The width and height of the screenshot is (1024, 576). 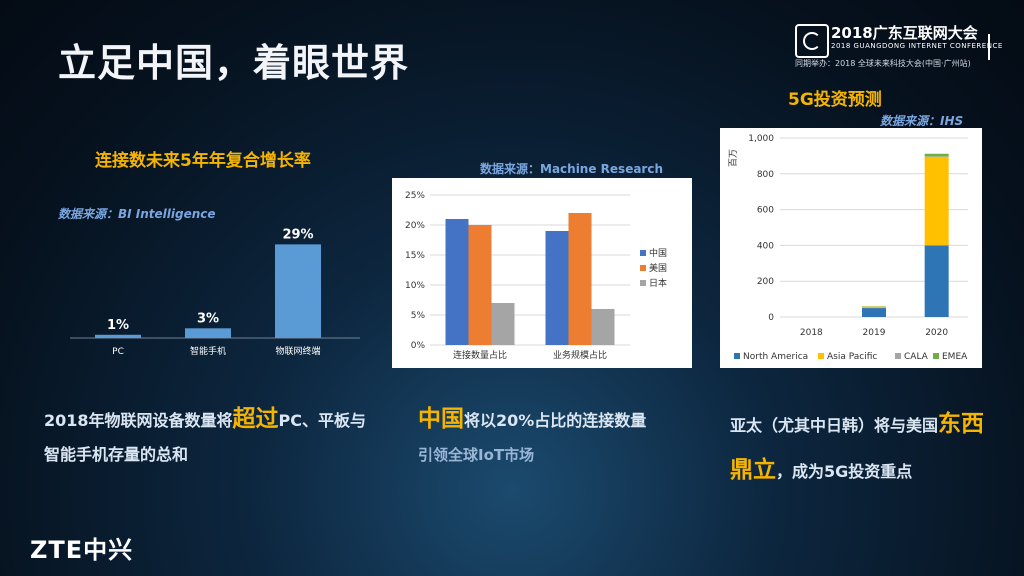 I want to click on chart3-legend-label-0: North America, so click(x=775, y=357).